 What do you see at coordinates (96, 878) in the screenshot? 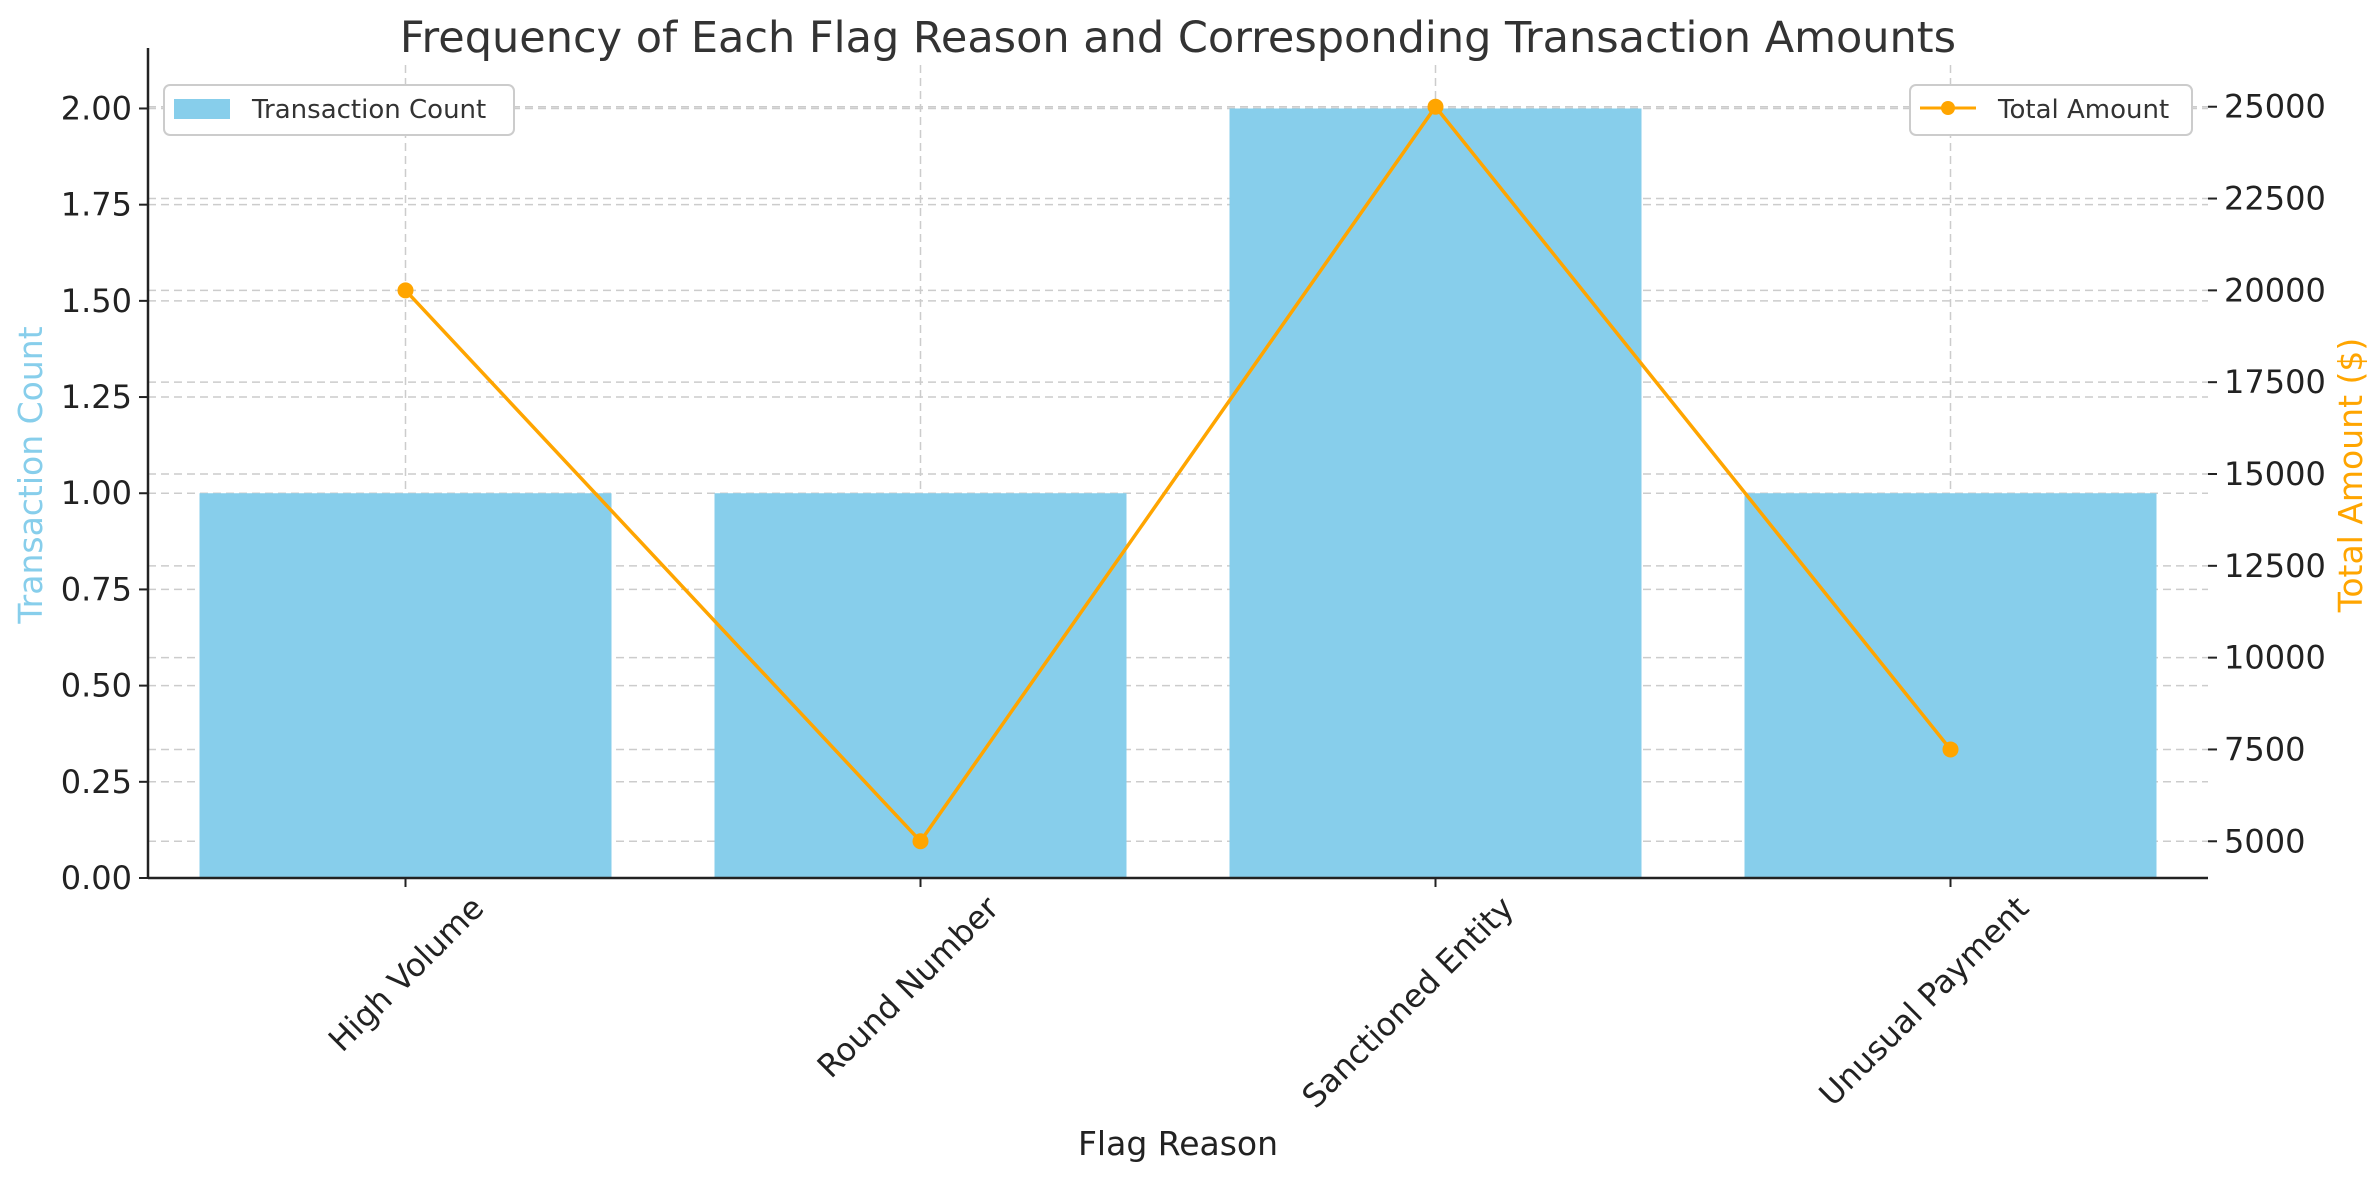
I see `y-tick-label: 0.00` at bounding box center [96, 878].